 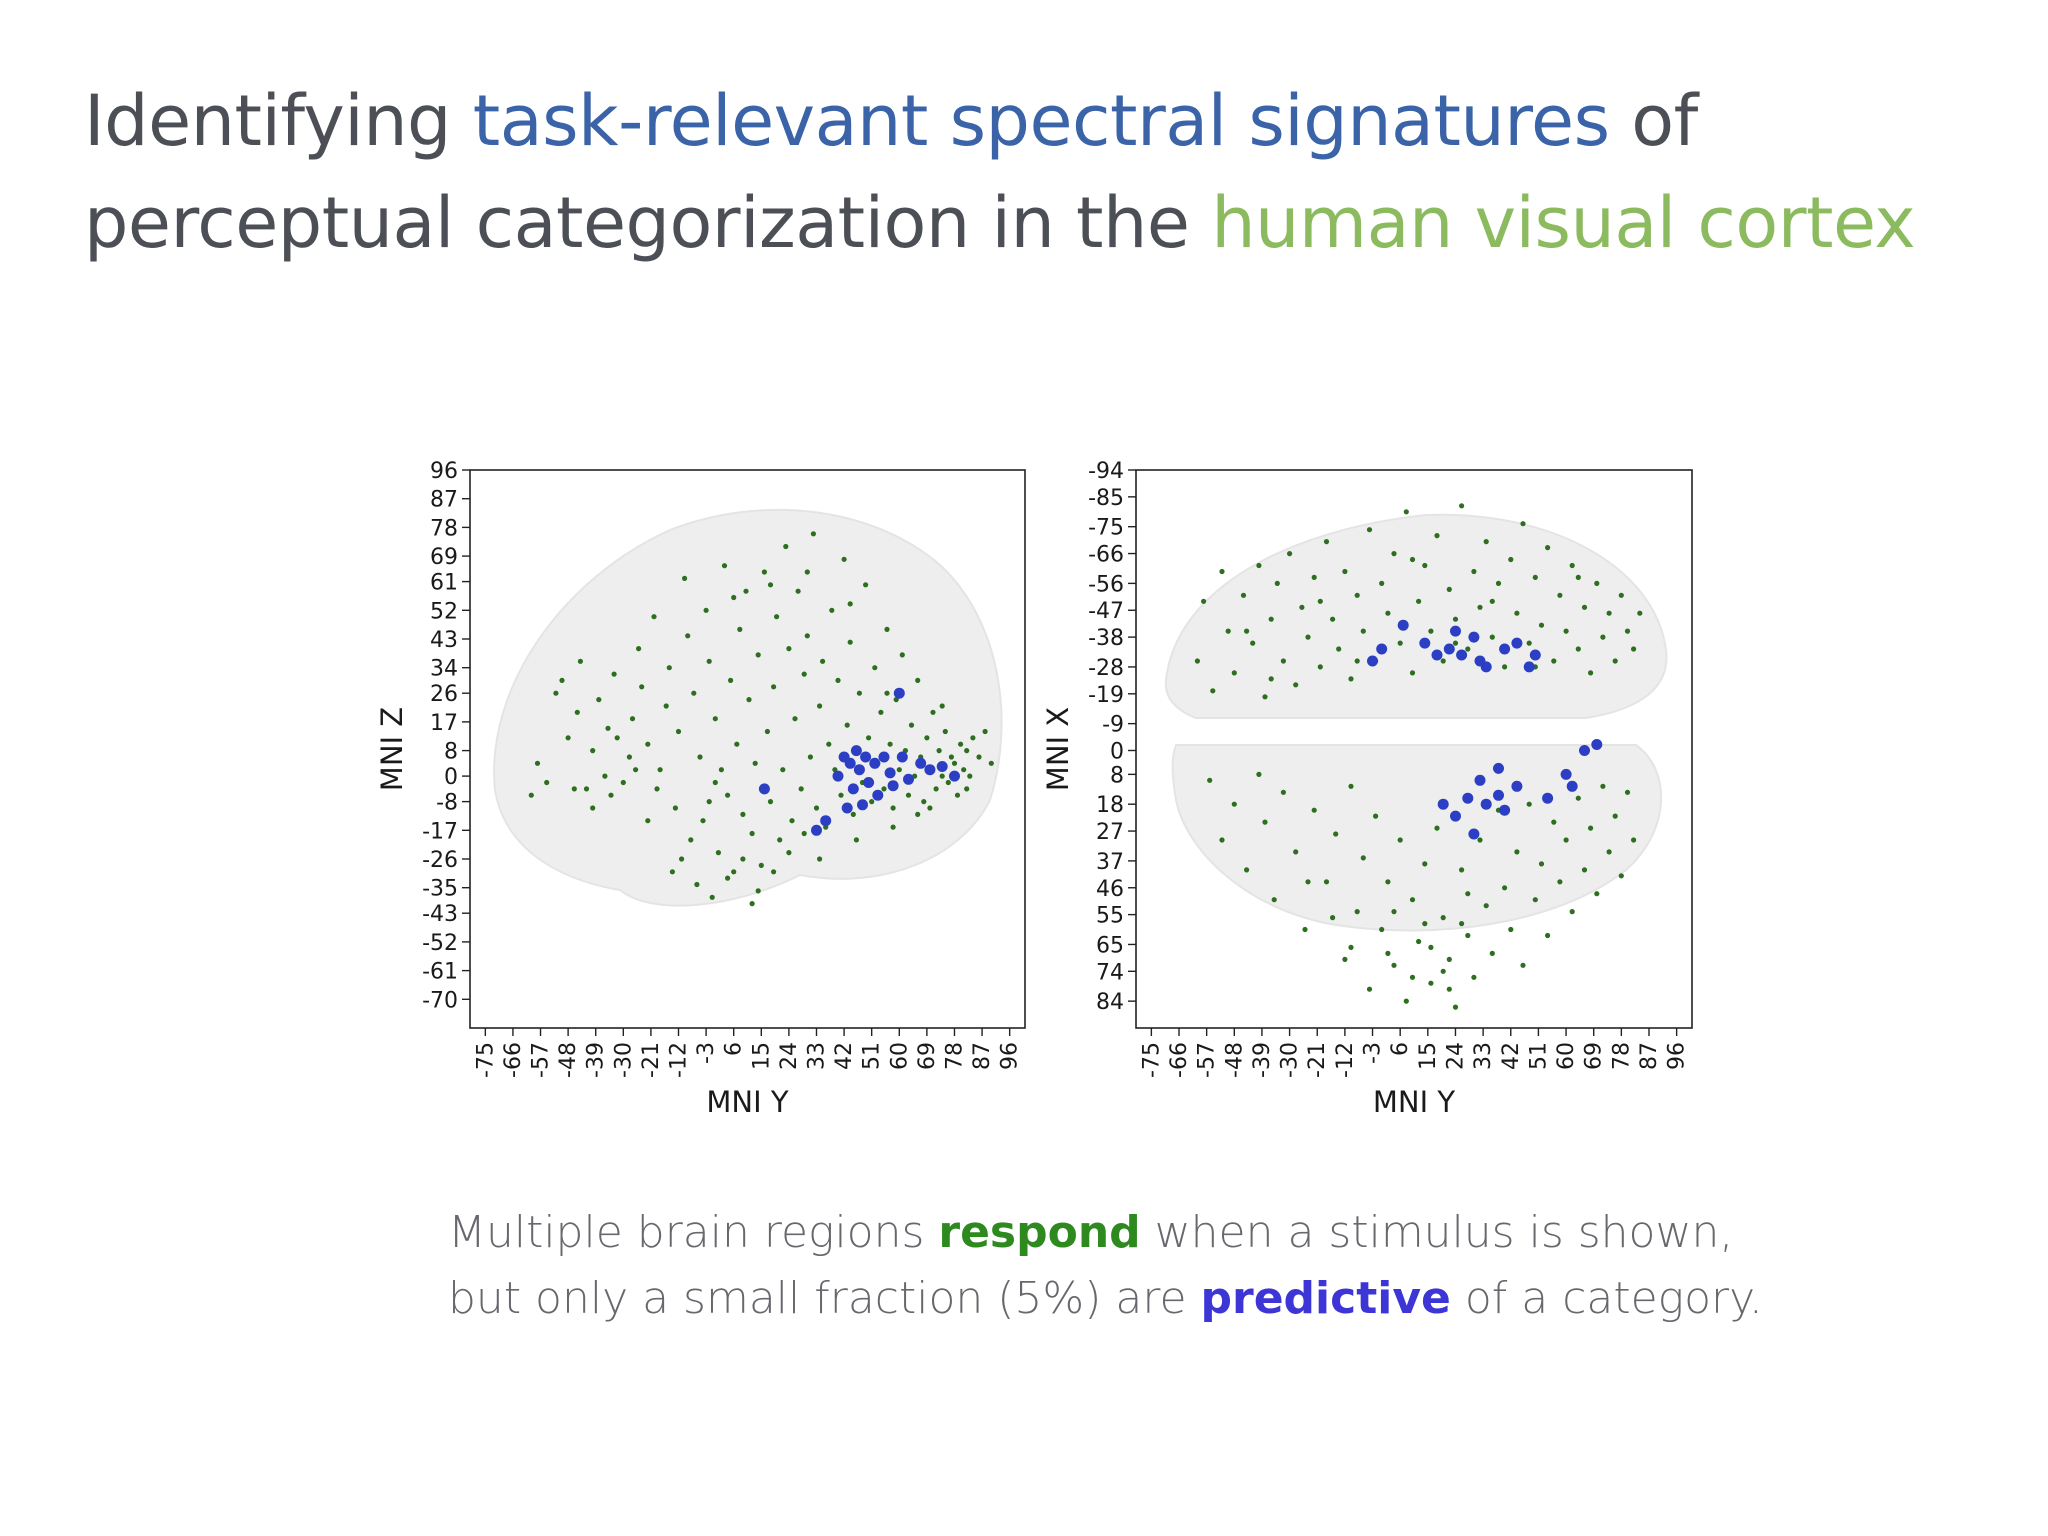 What do you see at coordinates (451, 777) in the screenshot?
I see `y-tick-label: 0` at bounding box center [451, 777].